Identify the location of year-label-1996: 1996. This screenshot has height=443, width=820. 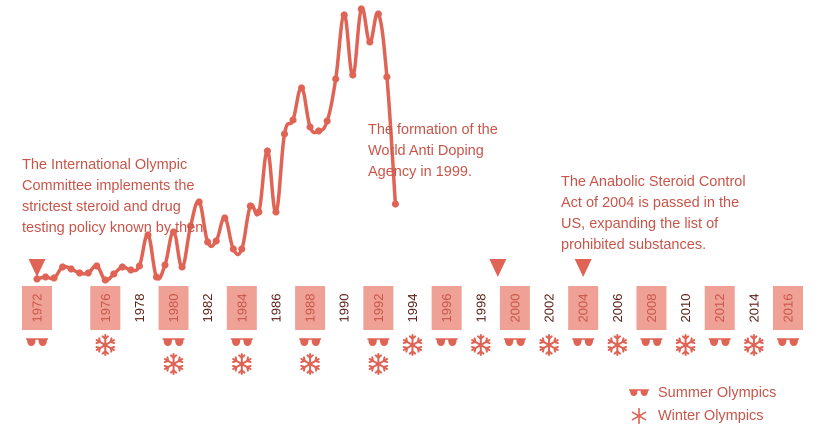
(446, 308).